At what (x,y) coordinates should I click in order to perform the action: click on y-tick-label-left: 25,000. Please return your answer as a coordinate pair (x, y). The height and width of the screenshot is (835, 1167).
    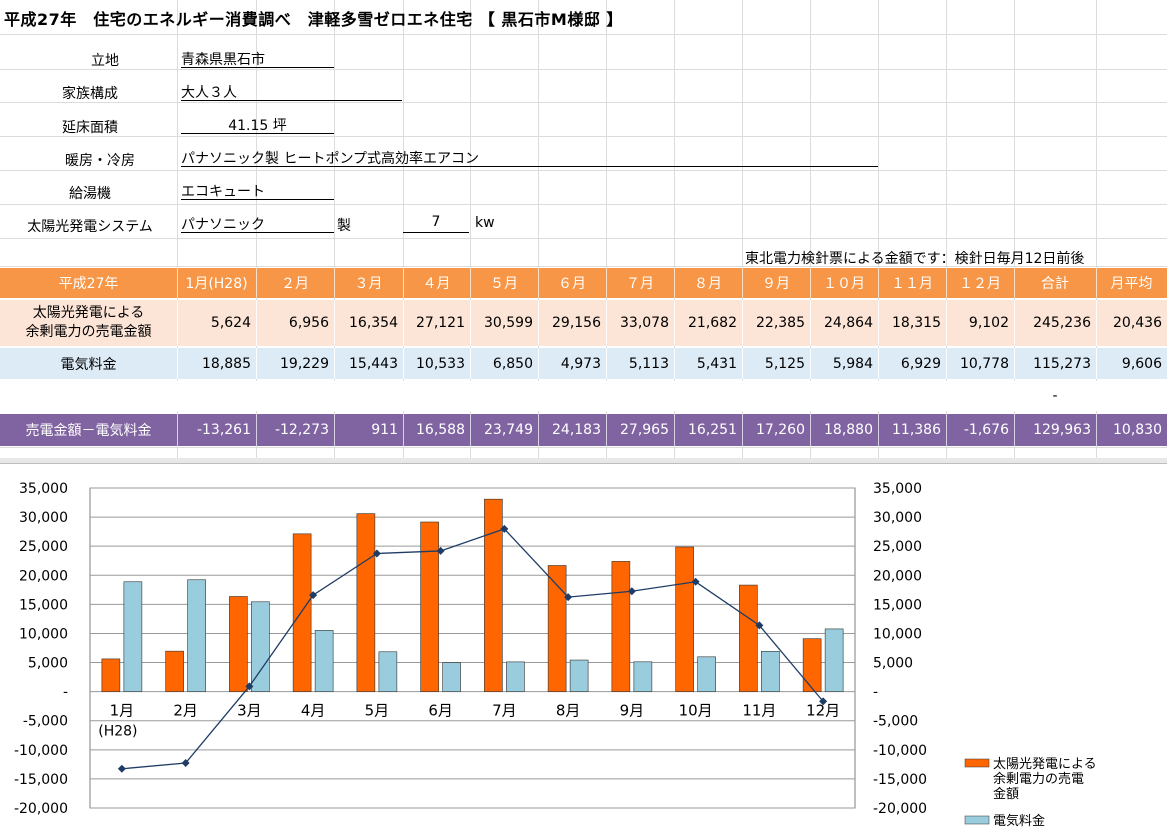
    Looking at the image, I should click on (43, 547).